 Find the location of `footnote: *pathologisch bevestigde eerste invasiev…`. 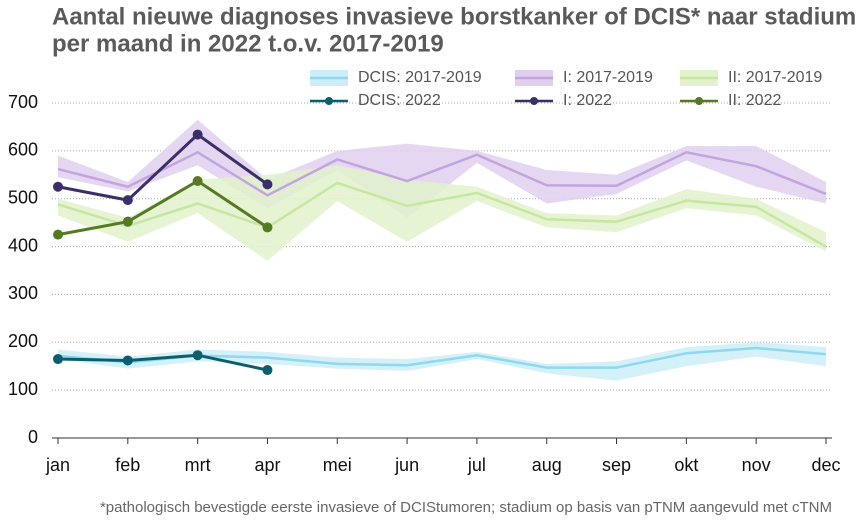

footnote: *pathologisch bevestigde eerste invasiev… is located at coordinates (466, 507).